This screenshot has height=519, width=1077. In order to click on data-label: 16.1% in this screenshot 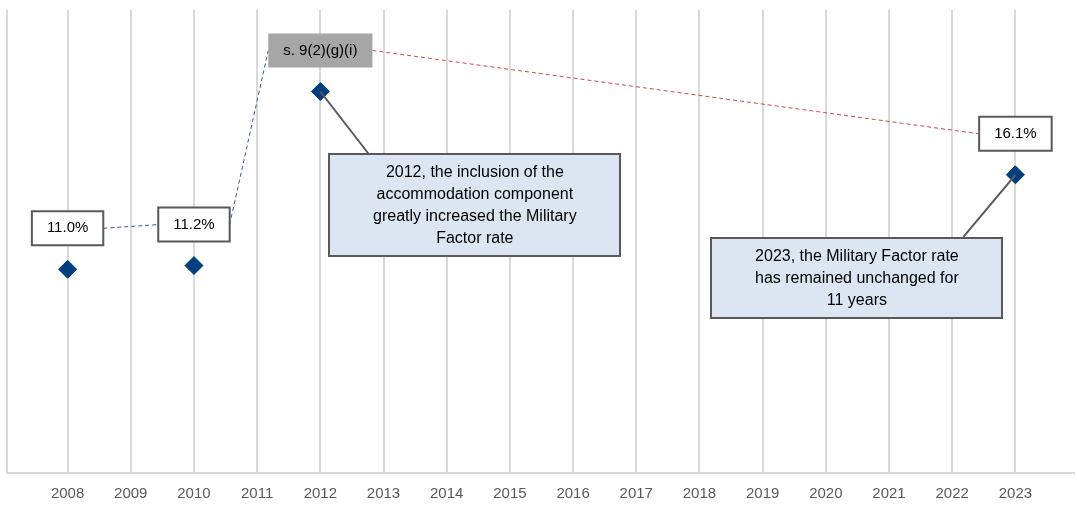, I will do `click(1015, 132)`.